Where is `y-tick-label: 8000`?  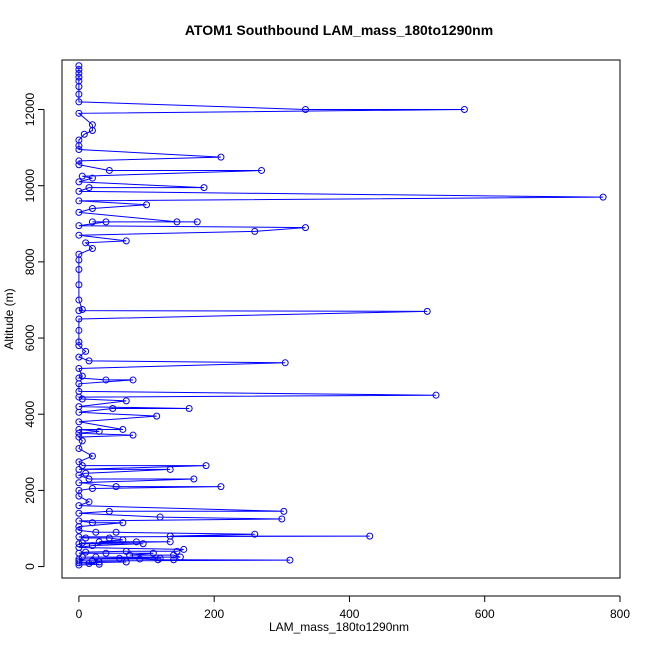 y-tick-label: 8000 is located at coordinates (30, 261).